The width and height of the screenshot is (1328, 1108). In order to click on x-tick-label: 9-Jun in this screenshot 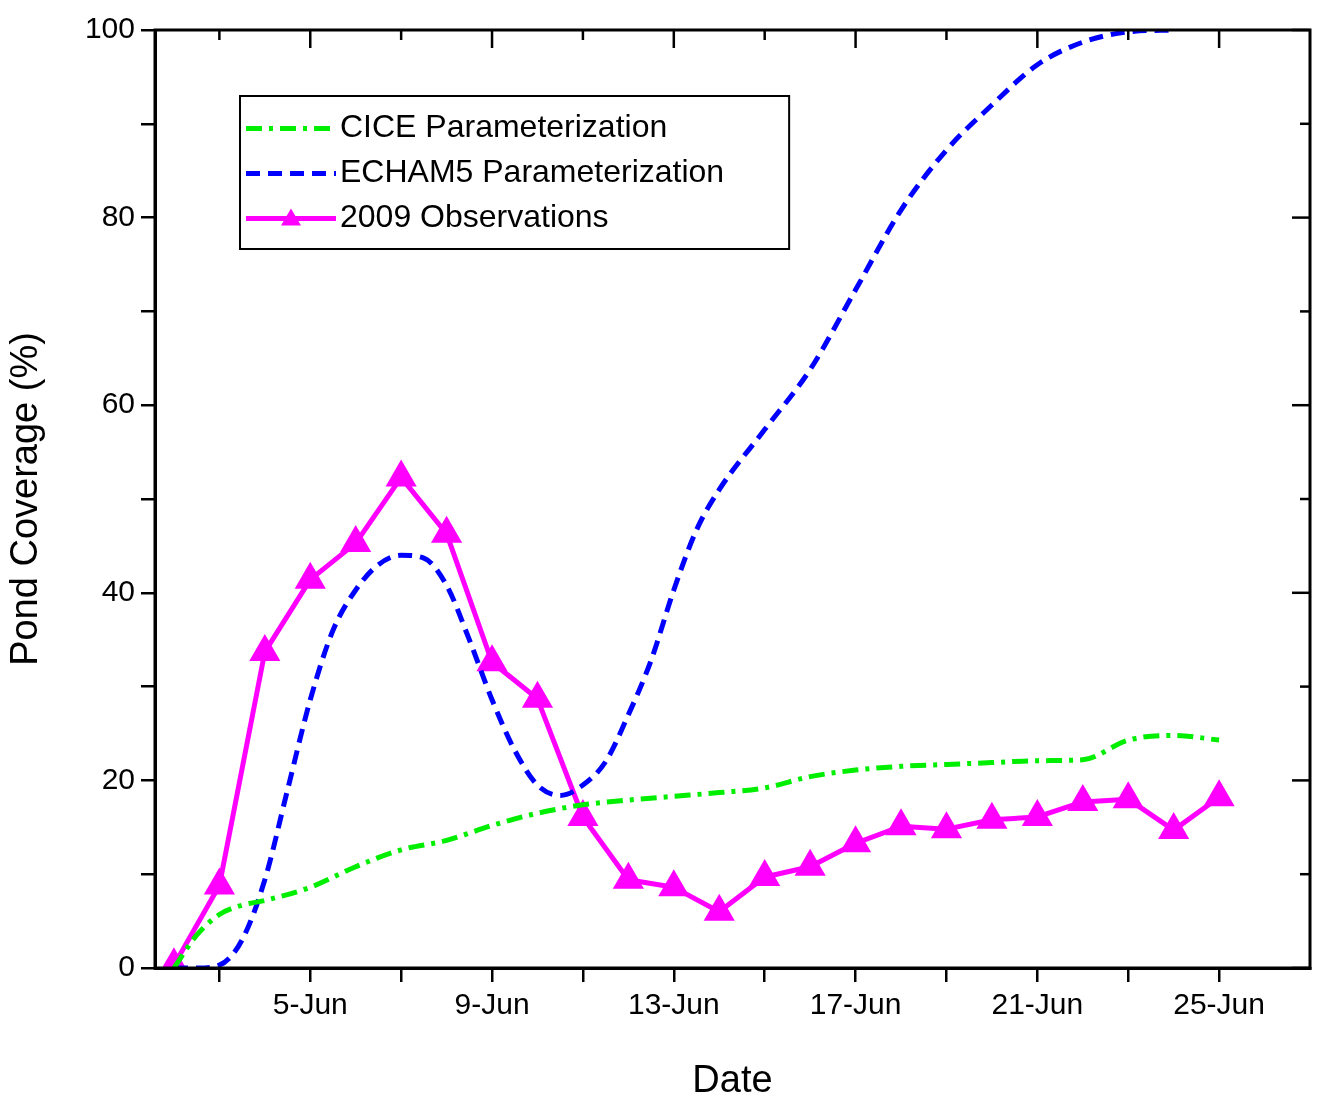, I will do `click(492, 1004)`.